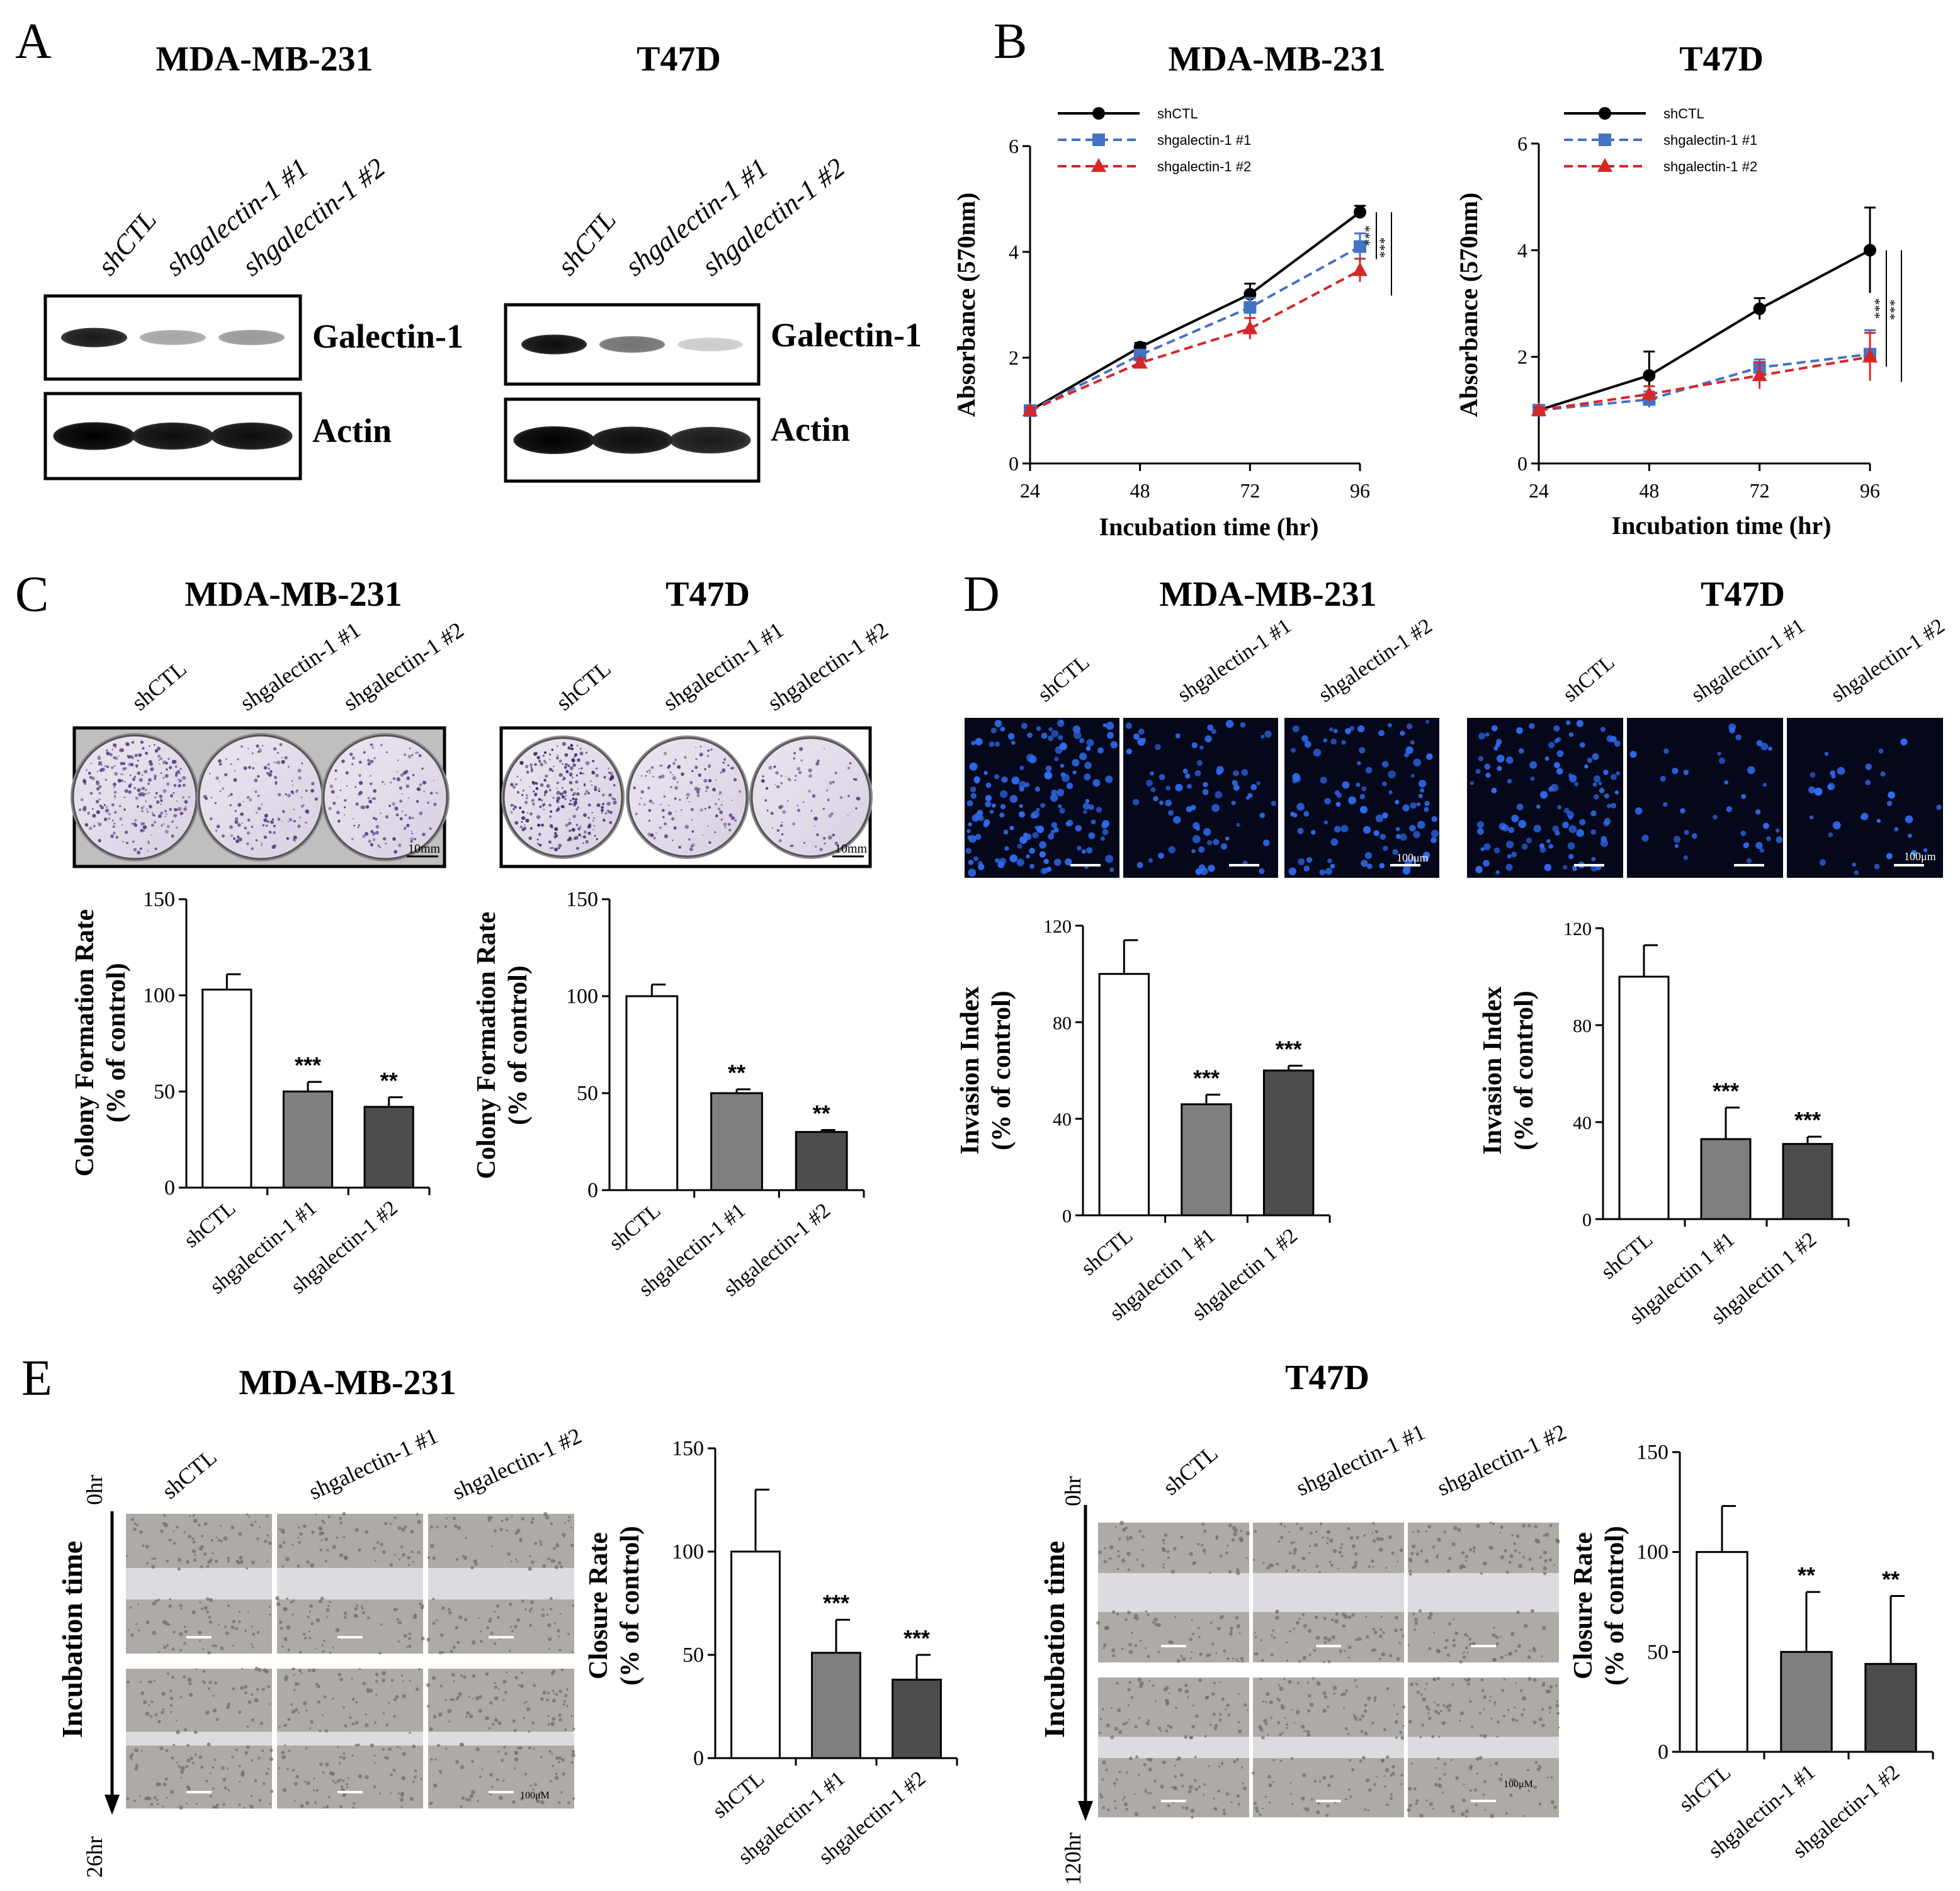 The image size is (1960, 1891). Describe the element at coordinates (1710, 166) in the screenshot. I see `legend-label: shgalectin-1 #2` at that location.